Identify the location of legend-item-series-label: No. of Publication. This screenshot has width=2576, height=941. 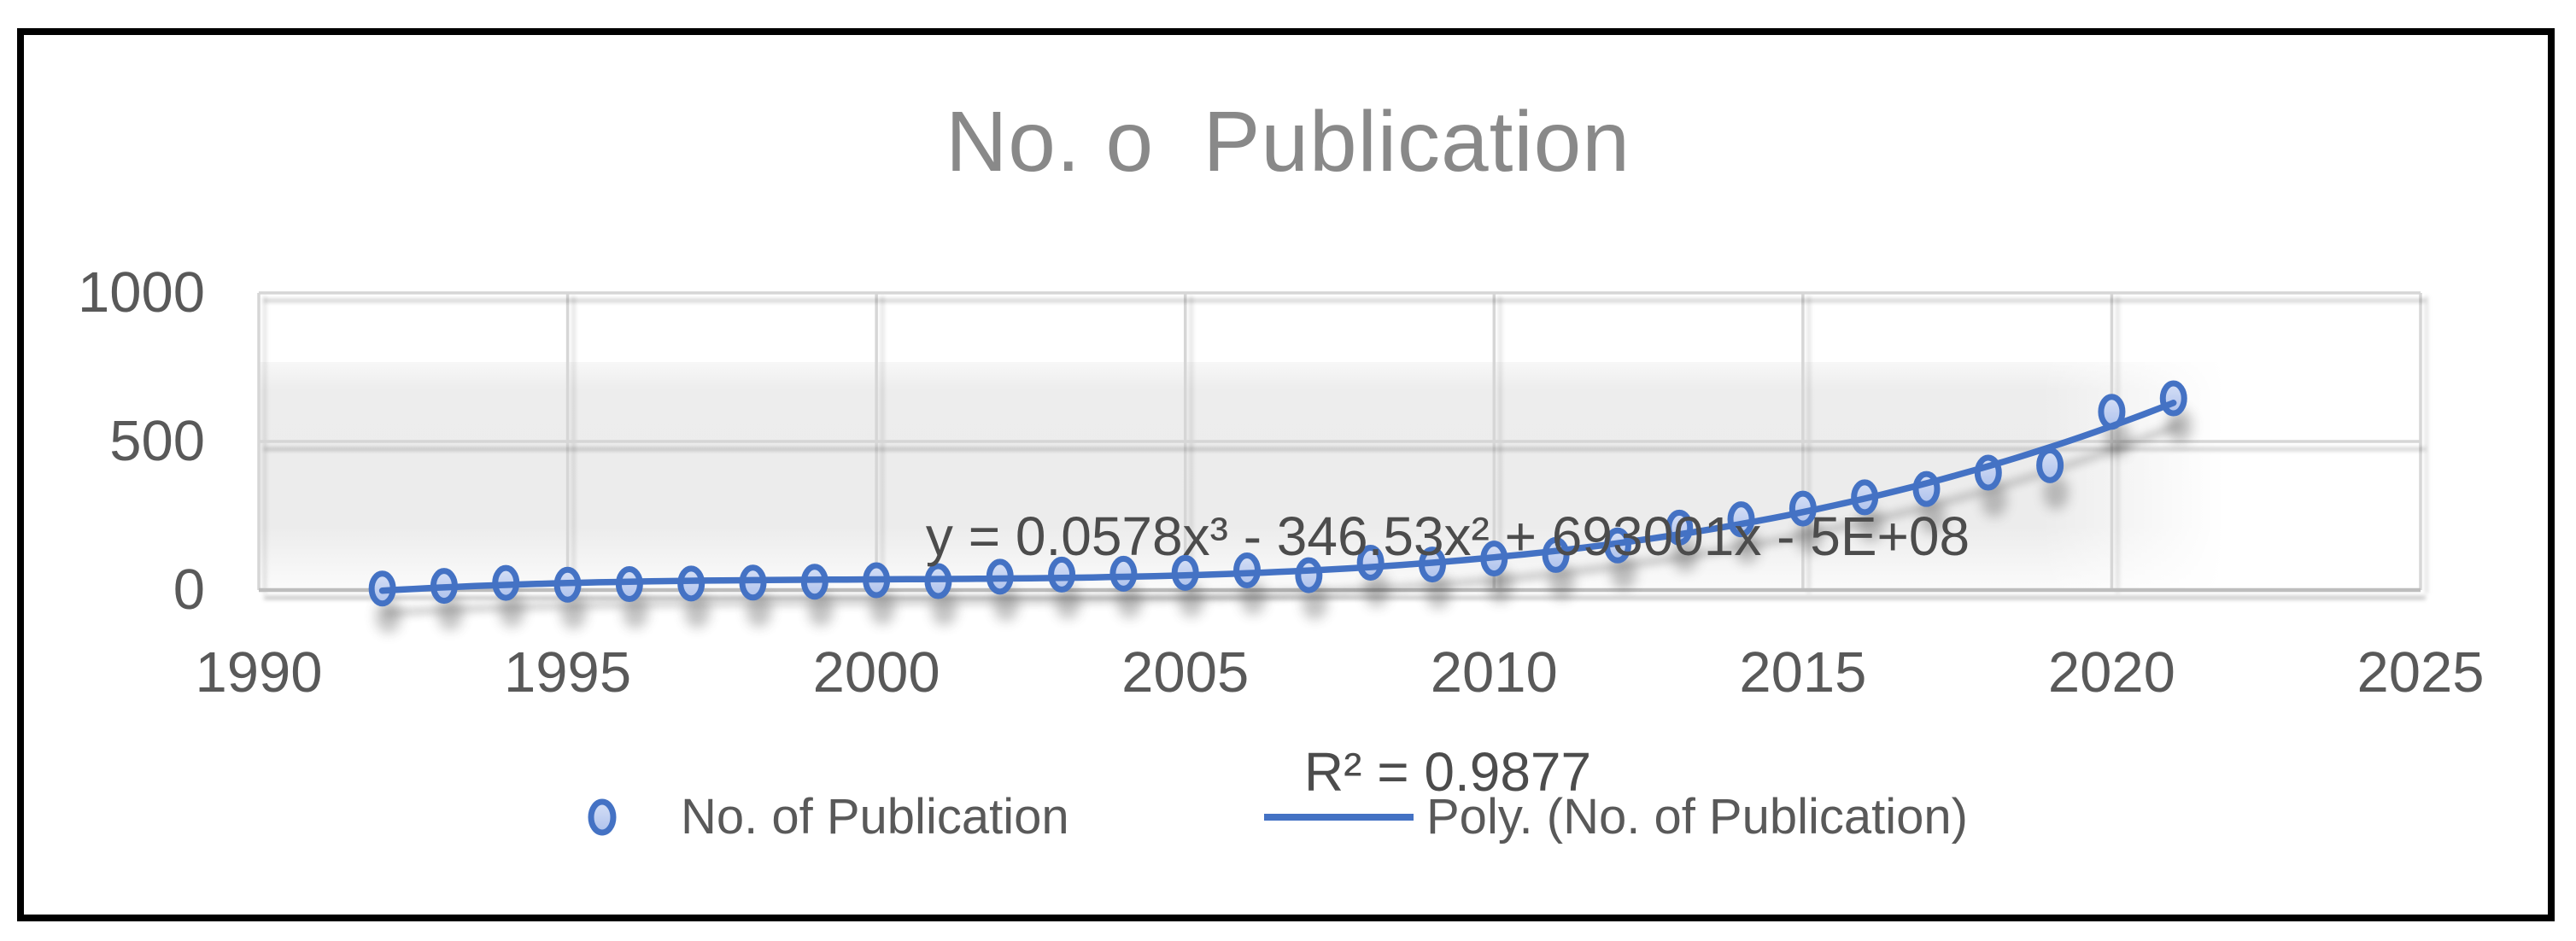
(875, 817).